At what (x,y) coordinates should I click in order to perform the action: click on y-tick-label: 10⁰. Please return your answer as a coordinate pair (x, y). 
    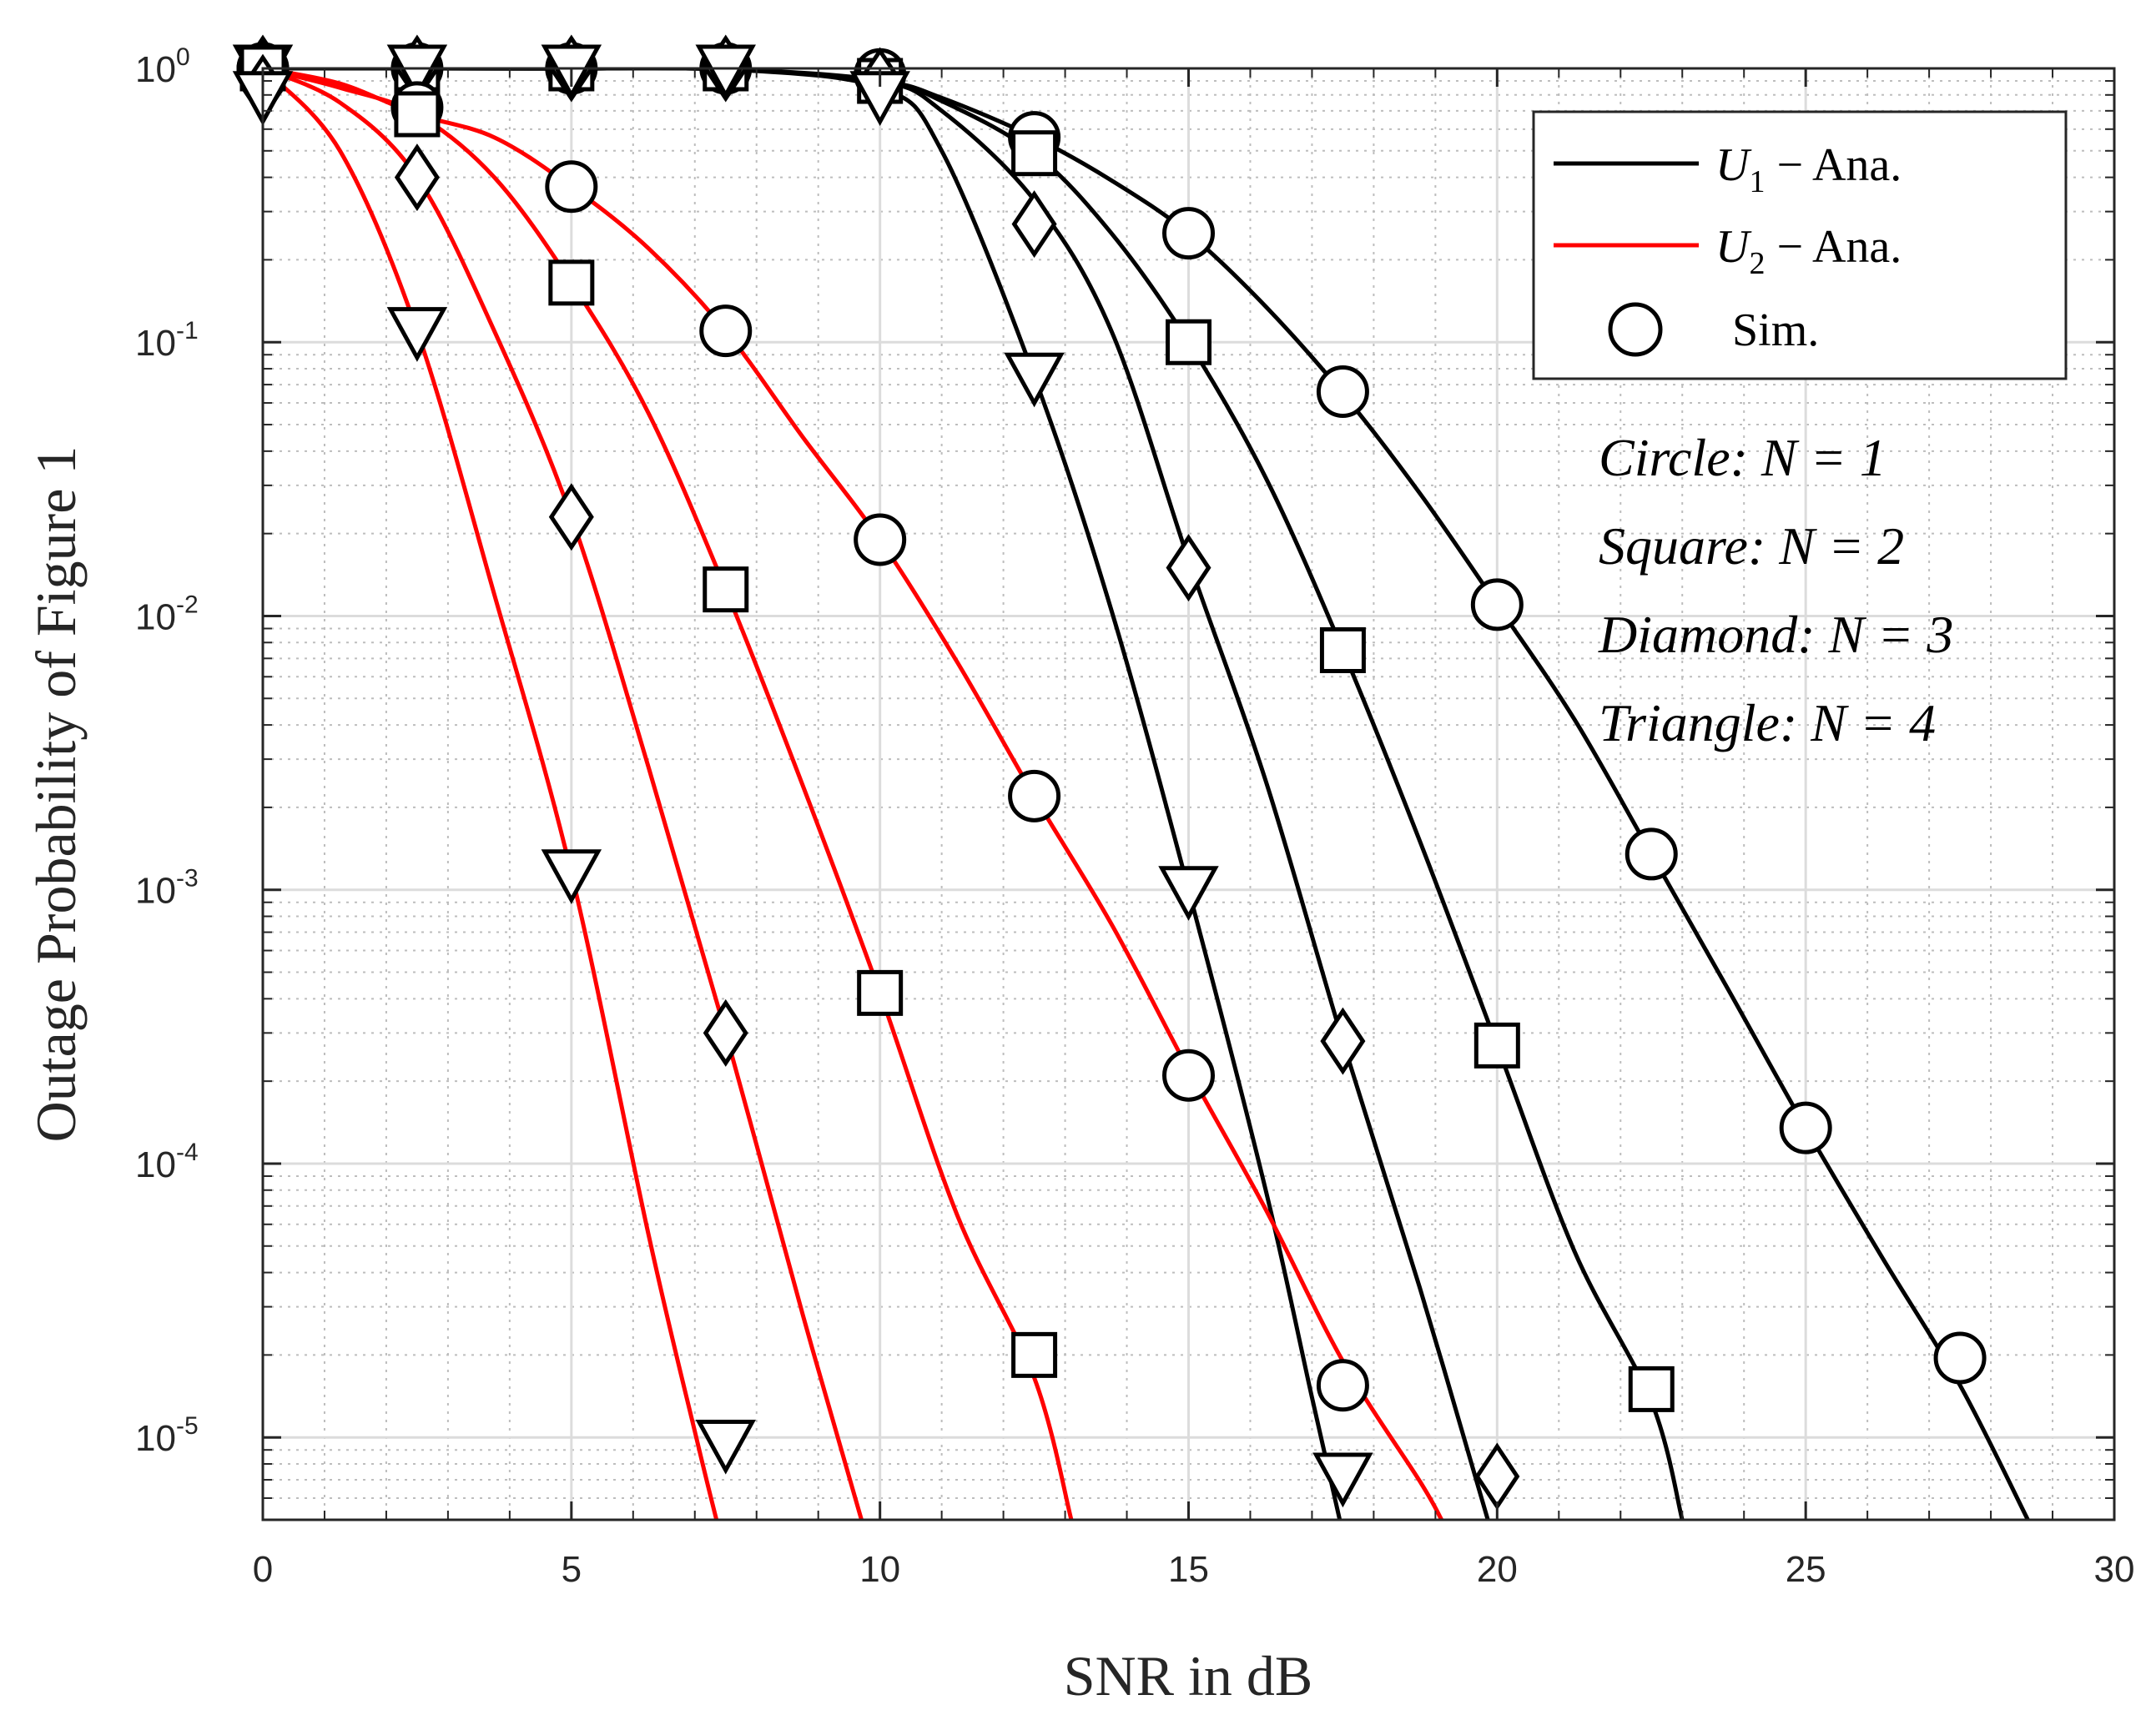
    Looking at the image, I should click on (162, 66).